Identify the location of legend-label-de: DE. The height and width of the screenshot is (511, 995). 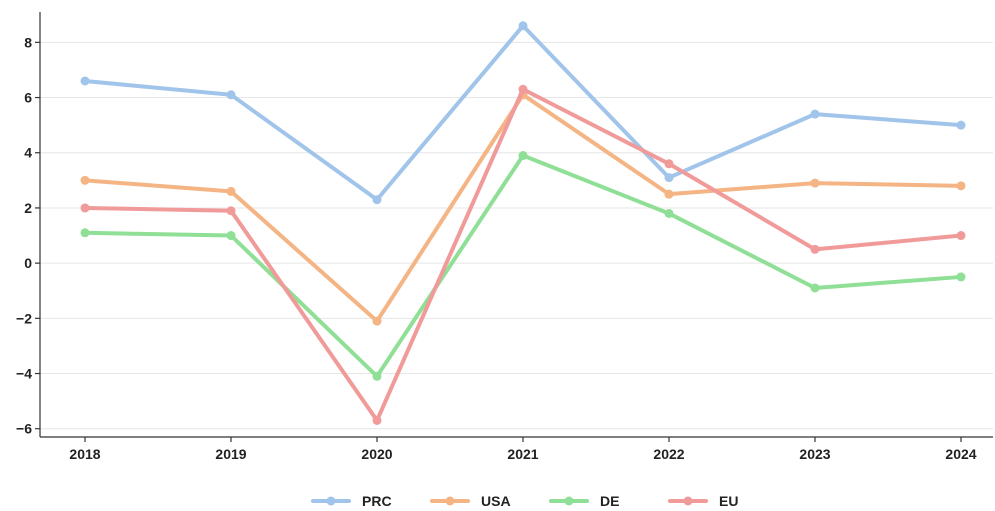
(609, 501).